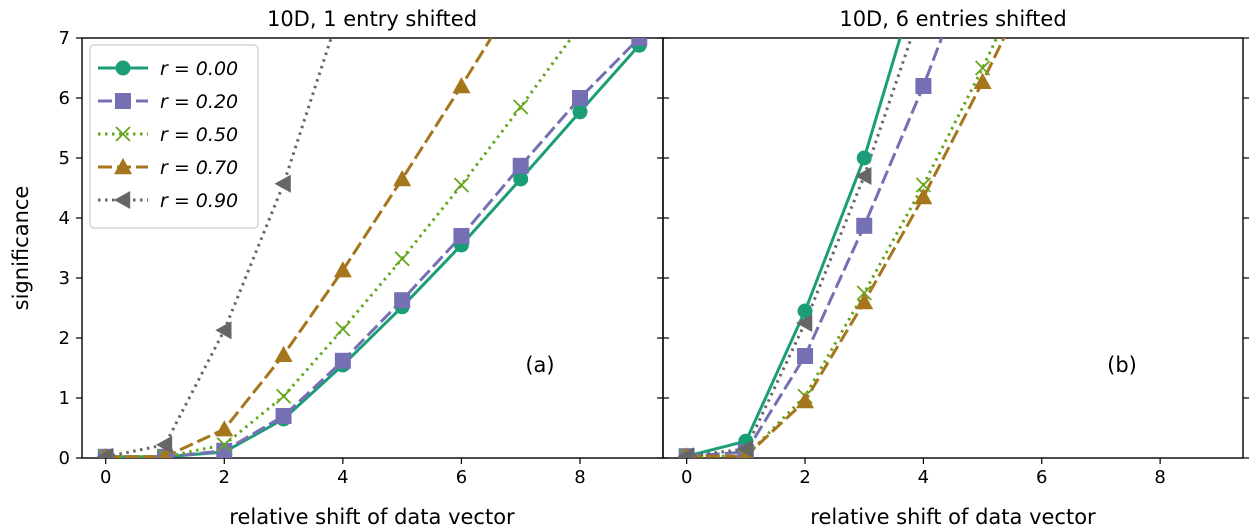 The width and height of the screenshot is (1255, 532). I want to click on panel-a-xlabel: relative shift of data vector, so click(372, 517).